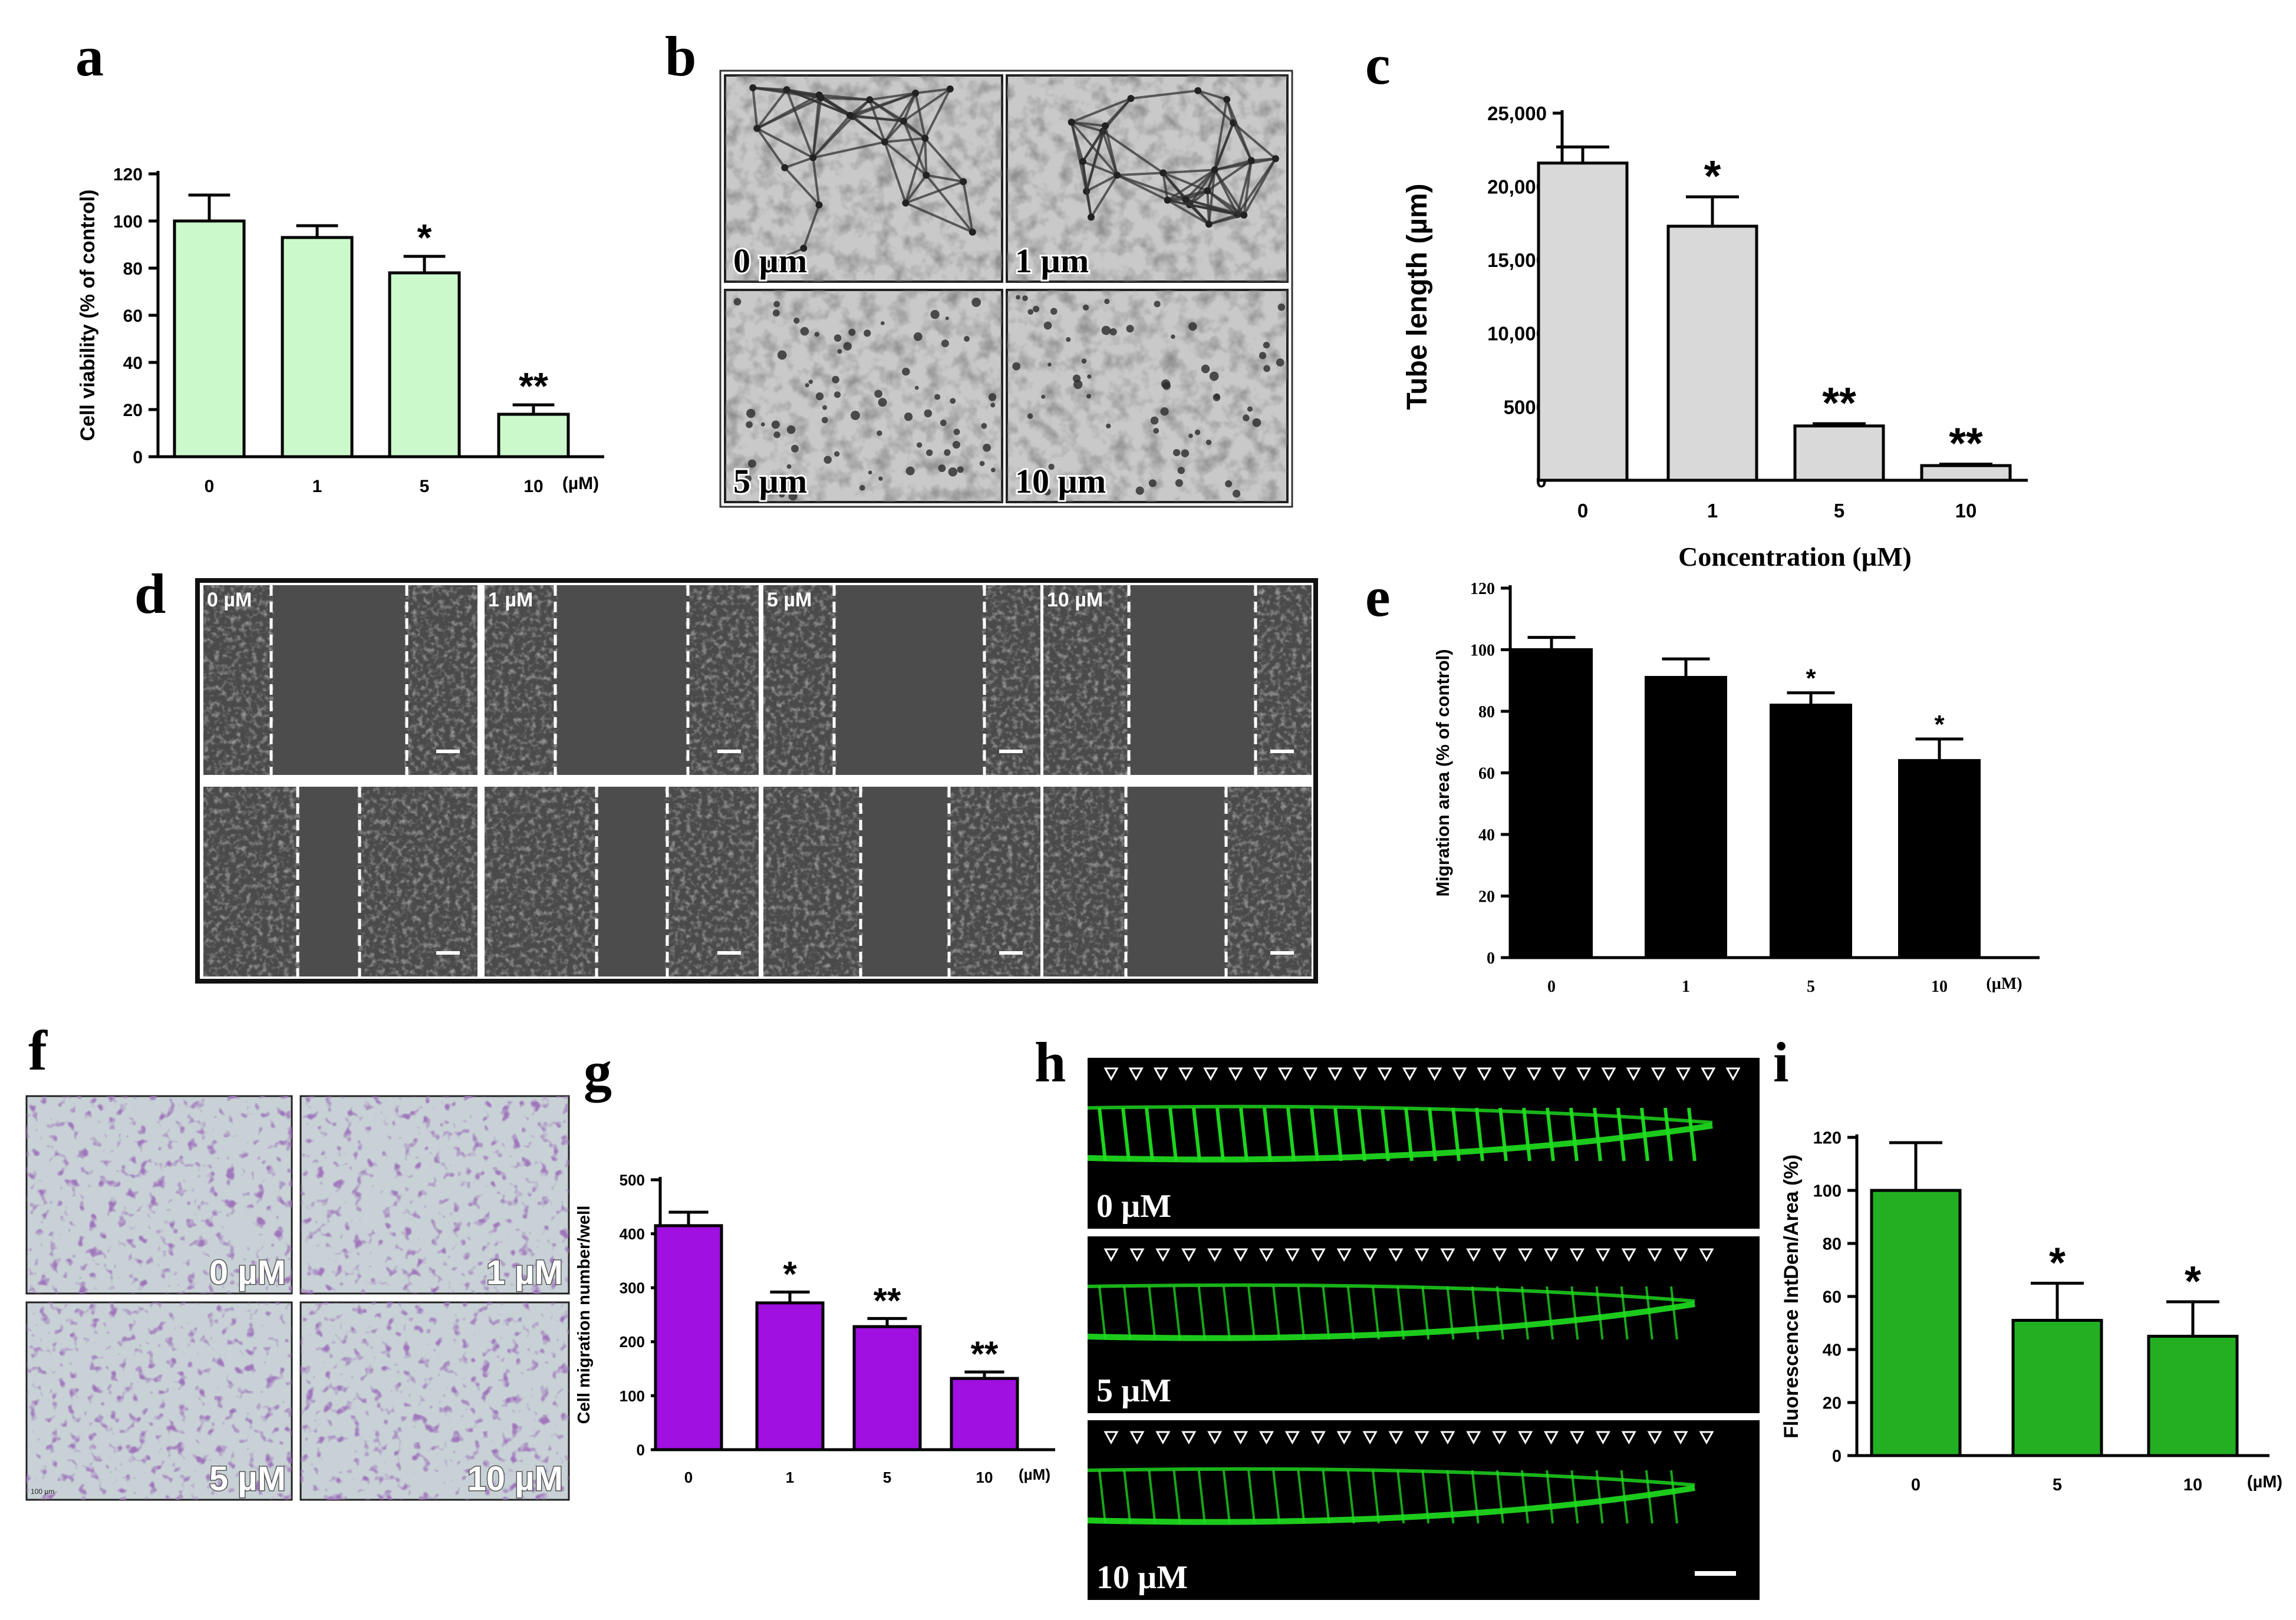 This screenshot has width=2296, height=1620. Describe the element at coordinates (790, 1274) in the screenshot. I see `significance-mark: *` at that location.